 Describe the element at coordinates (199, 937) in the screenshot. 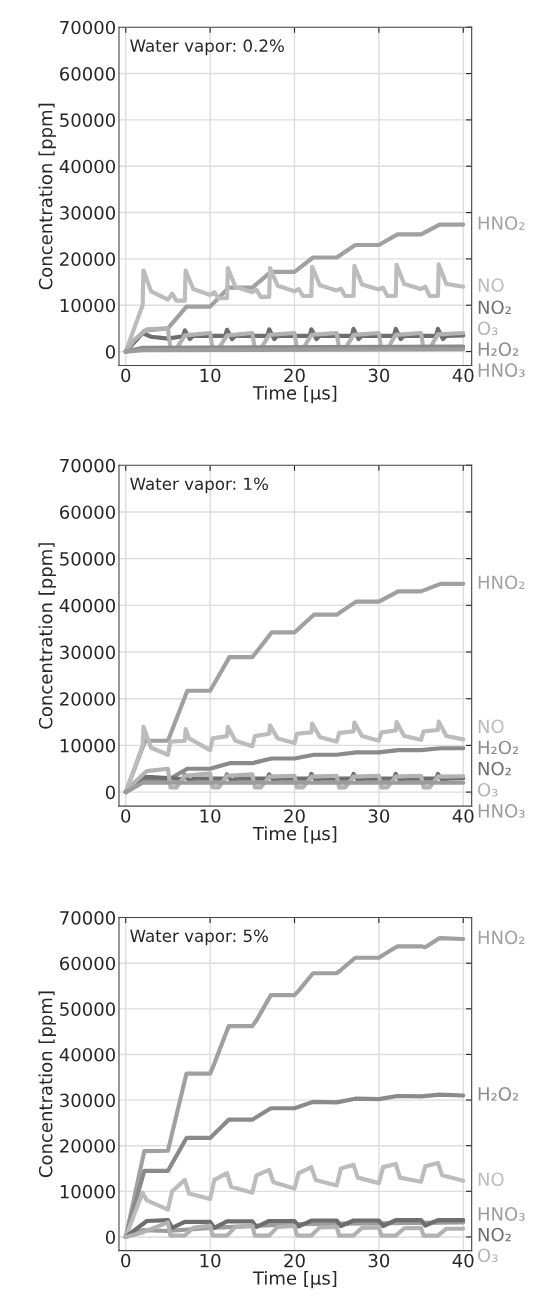

I see `annotation: Water vapor: 5%` at that location.